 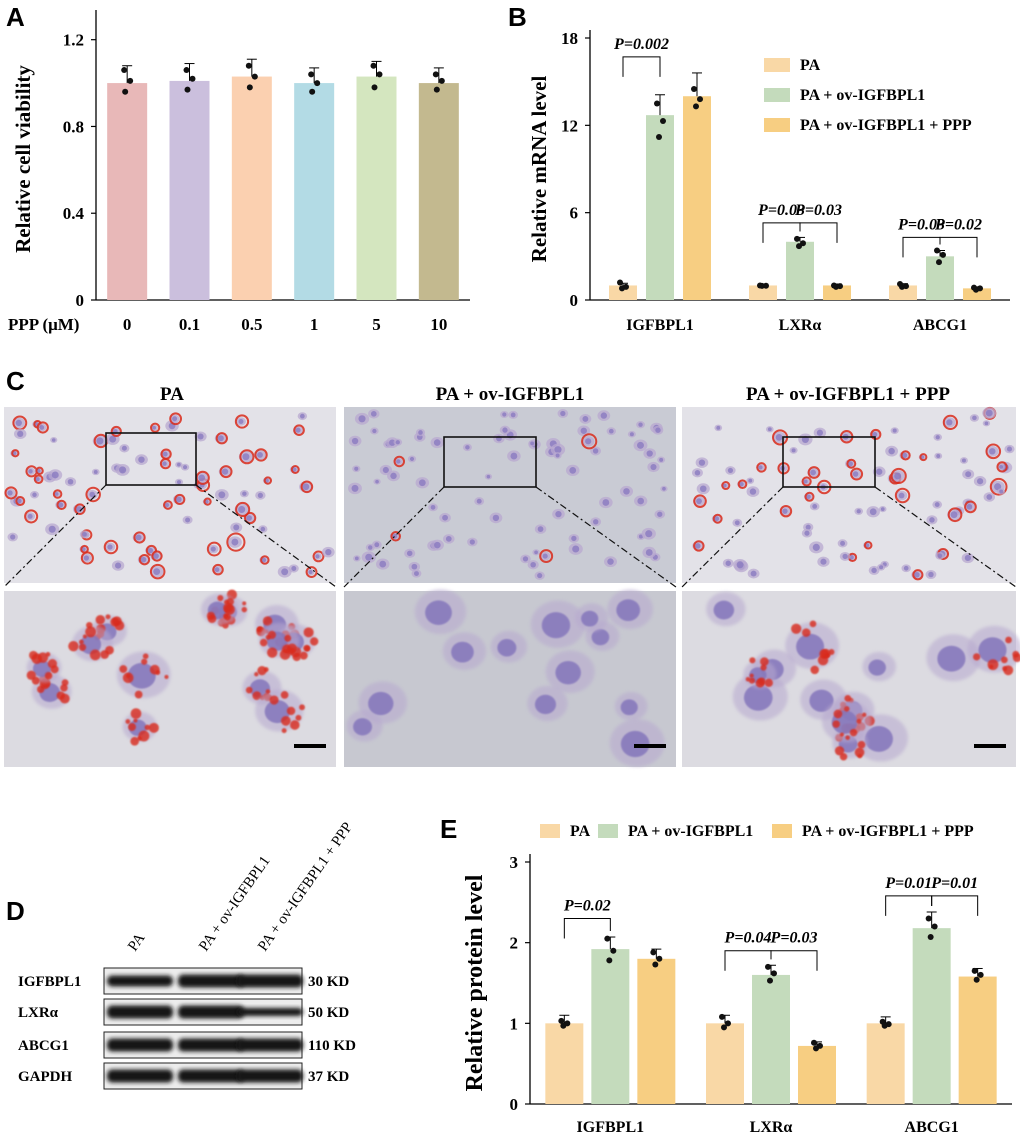 What do you see at coordinates (189, 190) in the screenshot?
I see `bar-0.1` at bounding box center [189, 190].